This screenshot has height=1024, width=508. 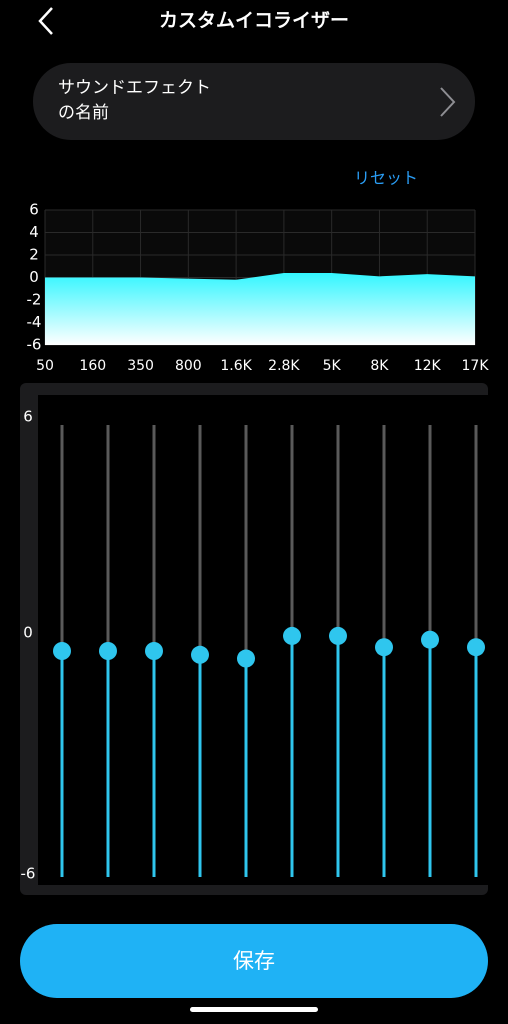 I want to click on save-button, so click(x=254, y=961).